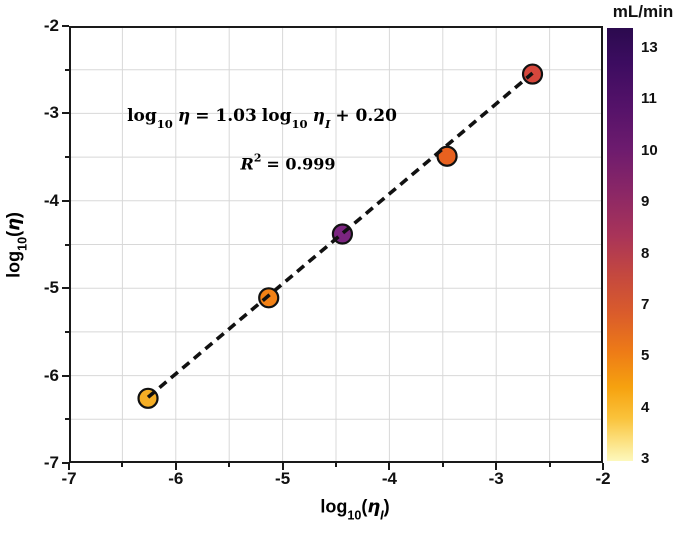 The height and width of the screenshot is (534, 675). What do you see at coordinates (496, 478) in the screenshot?
I see `x-tick-label: -3` at bounding box center [496, 478].